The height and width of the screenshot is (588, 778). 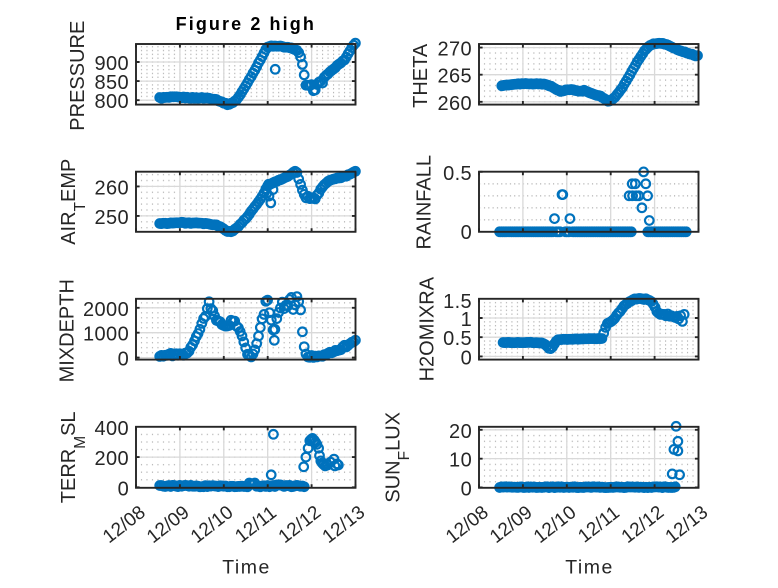 I want to click on svg-text: T, so click(x=80, y=207).